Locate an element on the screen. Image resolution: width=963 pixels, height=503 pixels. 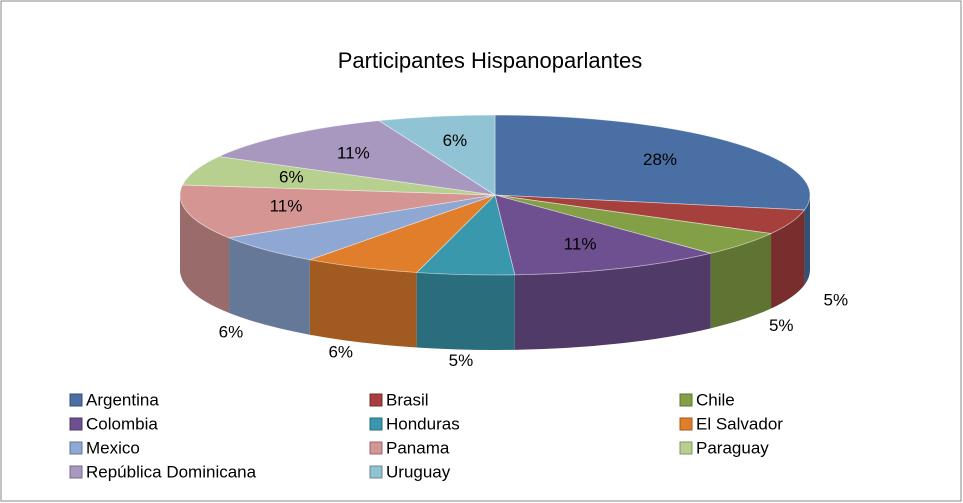
legend-label: República Dominicana is located at coordinates (171, 471).